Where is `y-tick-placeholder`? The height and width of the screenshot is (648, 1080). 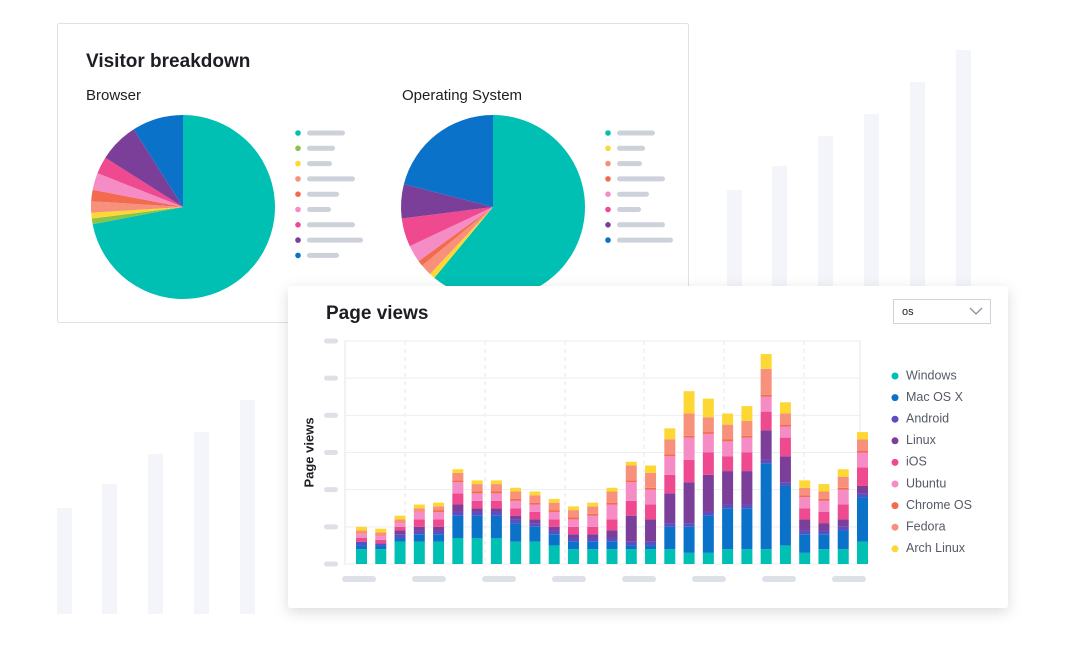
y-tick-placeholder is located at coordinates (331, 341).